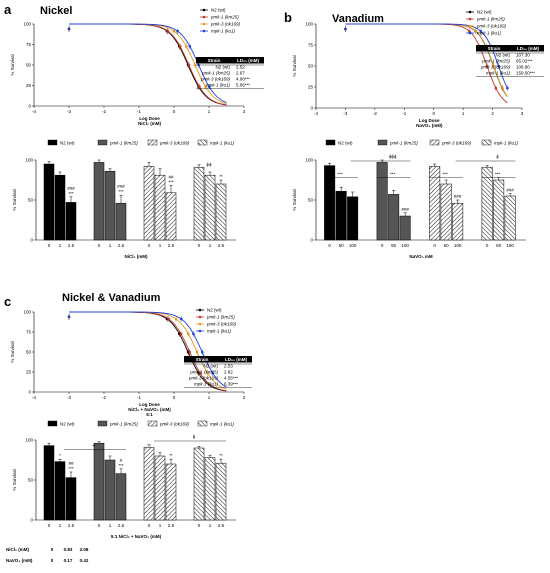  What do you see at coordinates (231, 384) in the screenshot?
I see `ld50-table-value: 6.39***` at bounding box center [231, 384].